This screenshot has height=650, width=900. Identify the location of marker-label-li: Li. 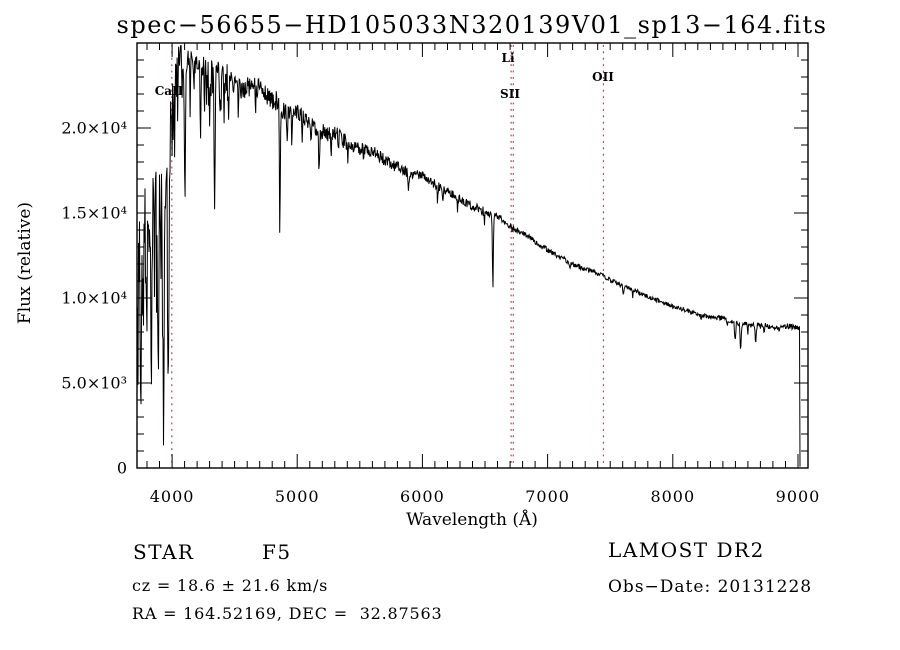
(508, 58).